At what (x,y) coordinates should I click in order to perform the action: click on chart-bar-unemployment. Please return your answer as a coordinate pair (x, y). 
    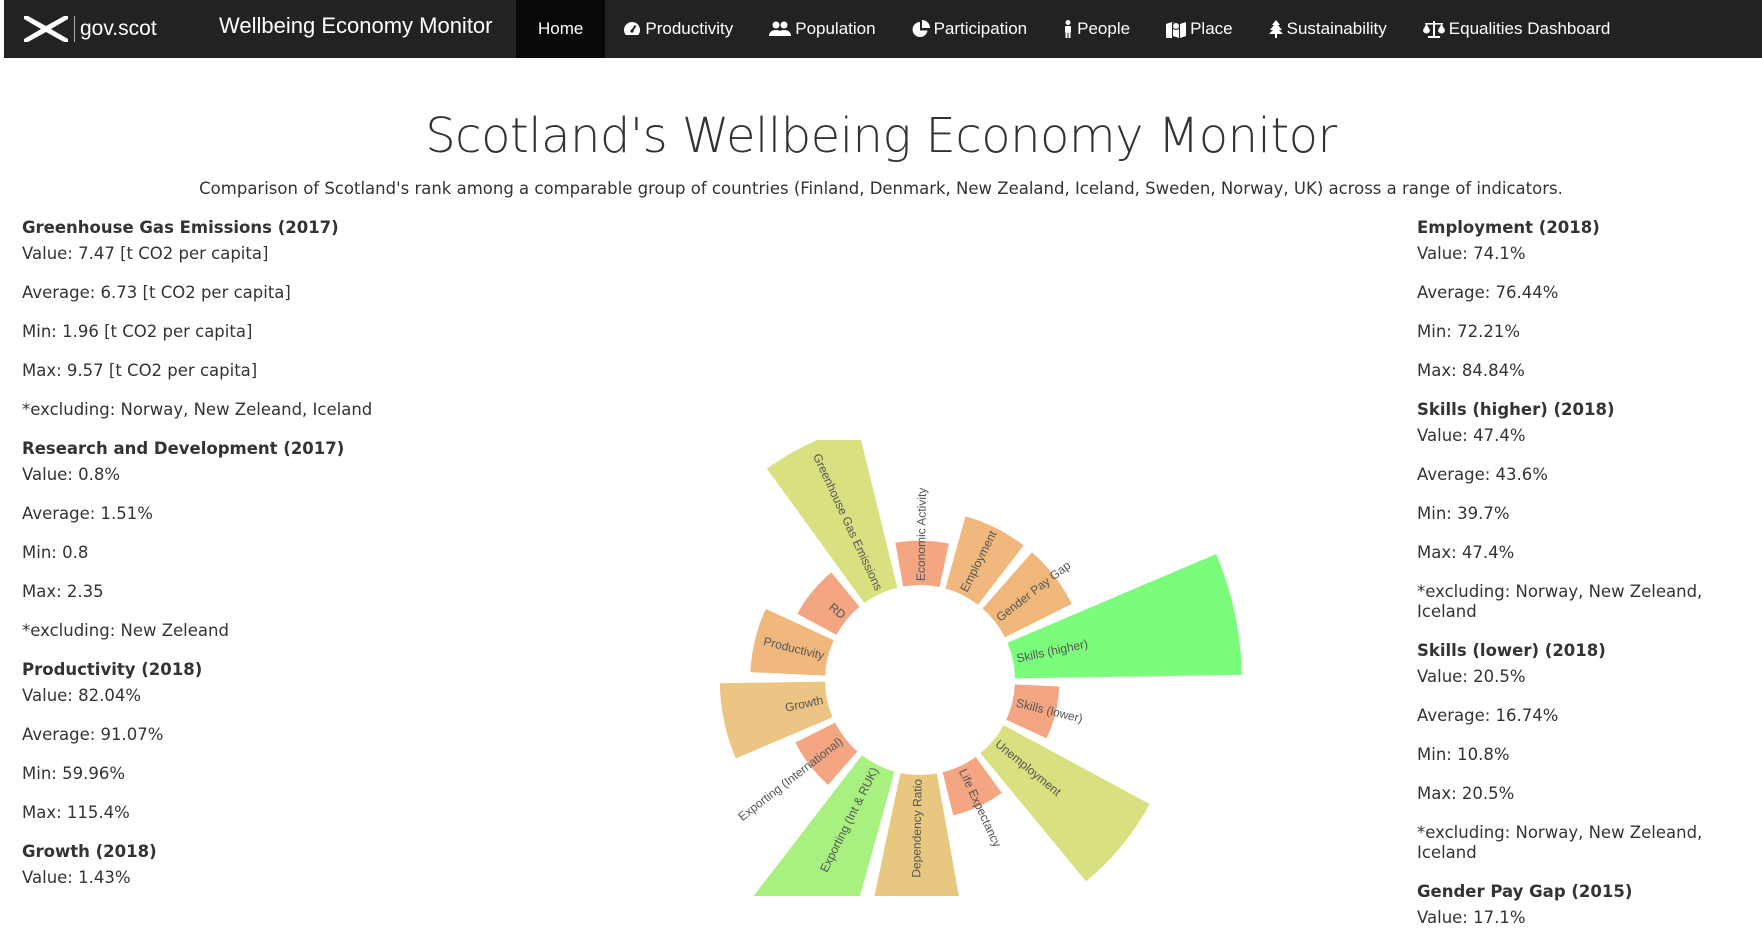
    Looking at the image, I should click on (1065, 803).